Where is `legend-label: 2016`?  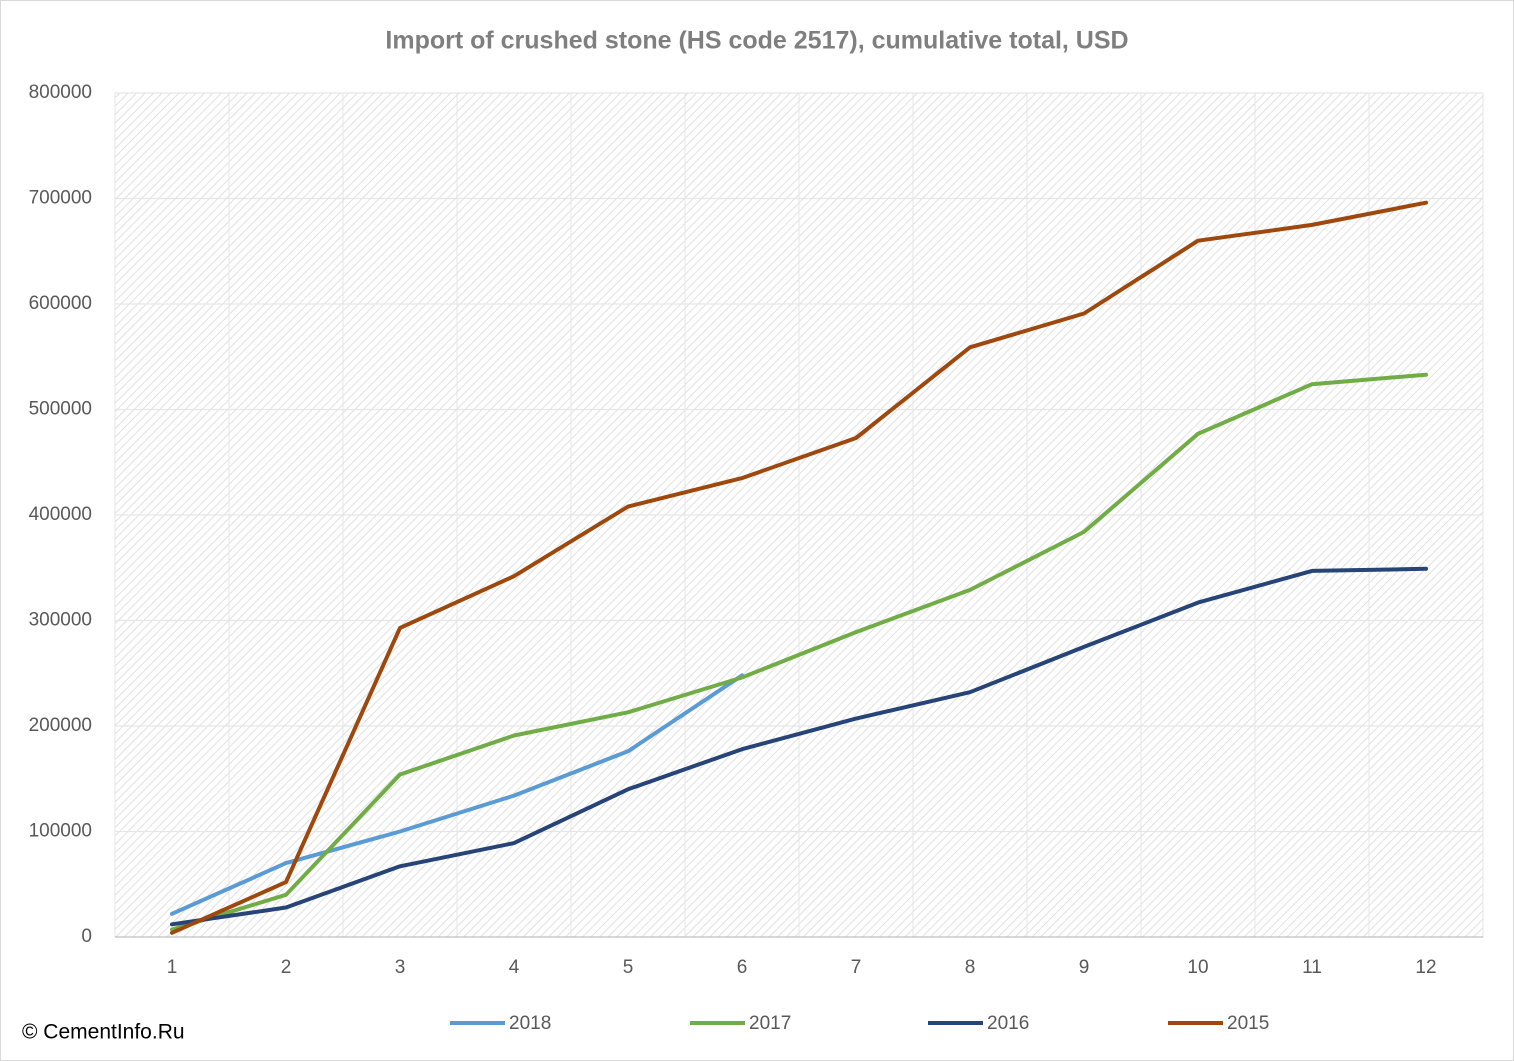 legend-label: 2016 is located at coordinates (1008, 1023).